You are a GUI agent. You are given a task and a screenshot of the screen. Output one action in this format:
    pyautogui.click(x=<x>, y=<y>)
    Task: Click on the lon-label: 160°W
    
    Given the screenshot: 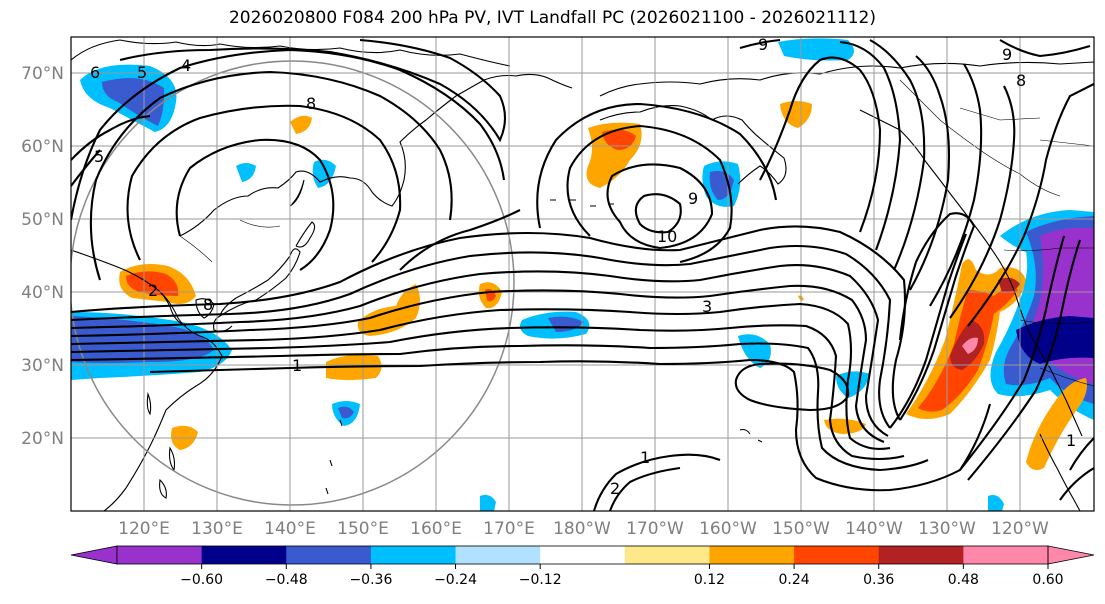 What is the action you would take?
    pyautogui.click(x=728, y=529)
    